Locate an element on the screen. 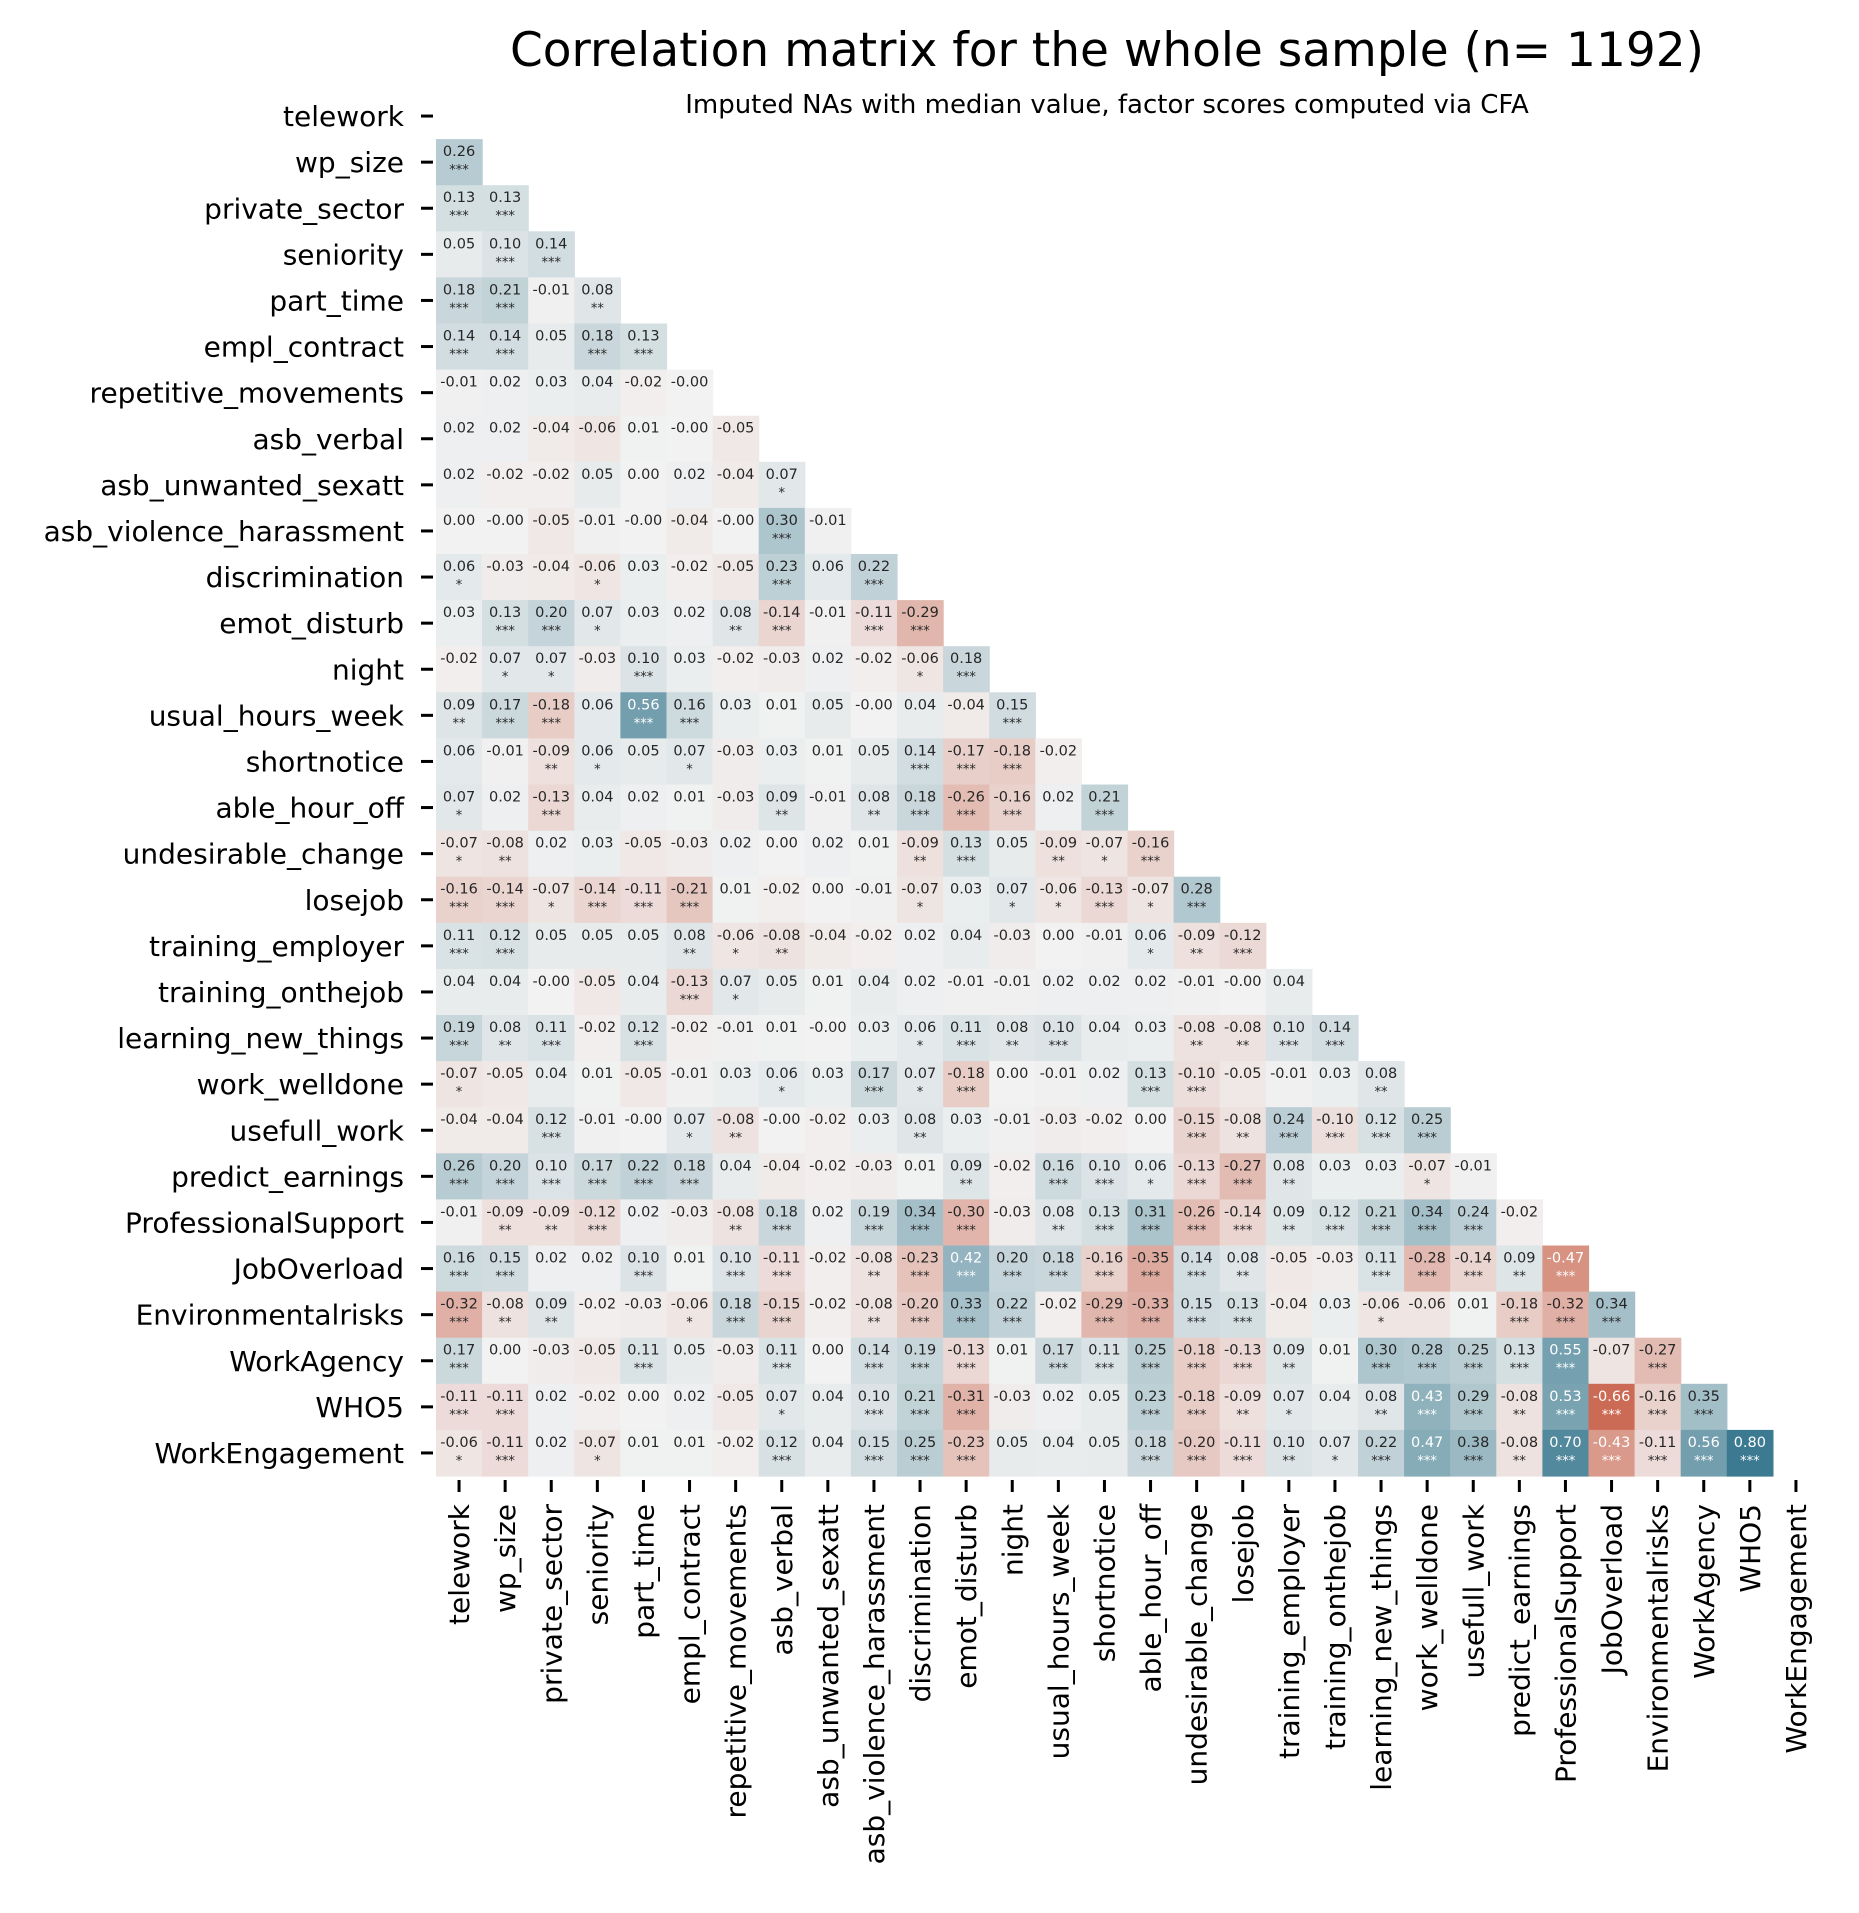  x-tick-label: learning_new_things is located at coordinates (1381, 1647).